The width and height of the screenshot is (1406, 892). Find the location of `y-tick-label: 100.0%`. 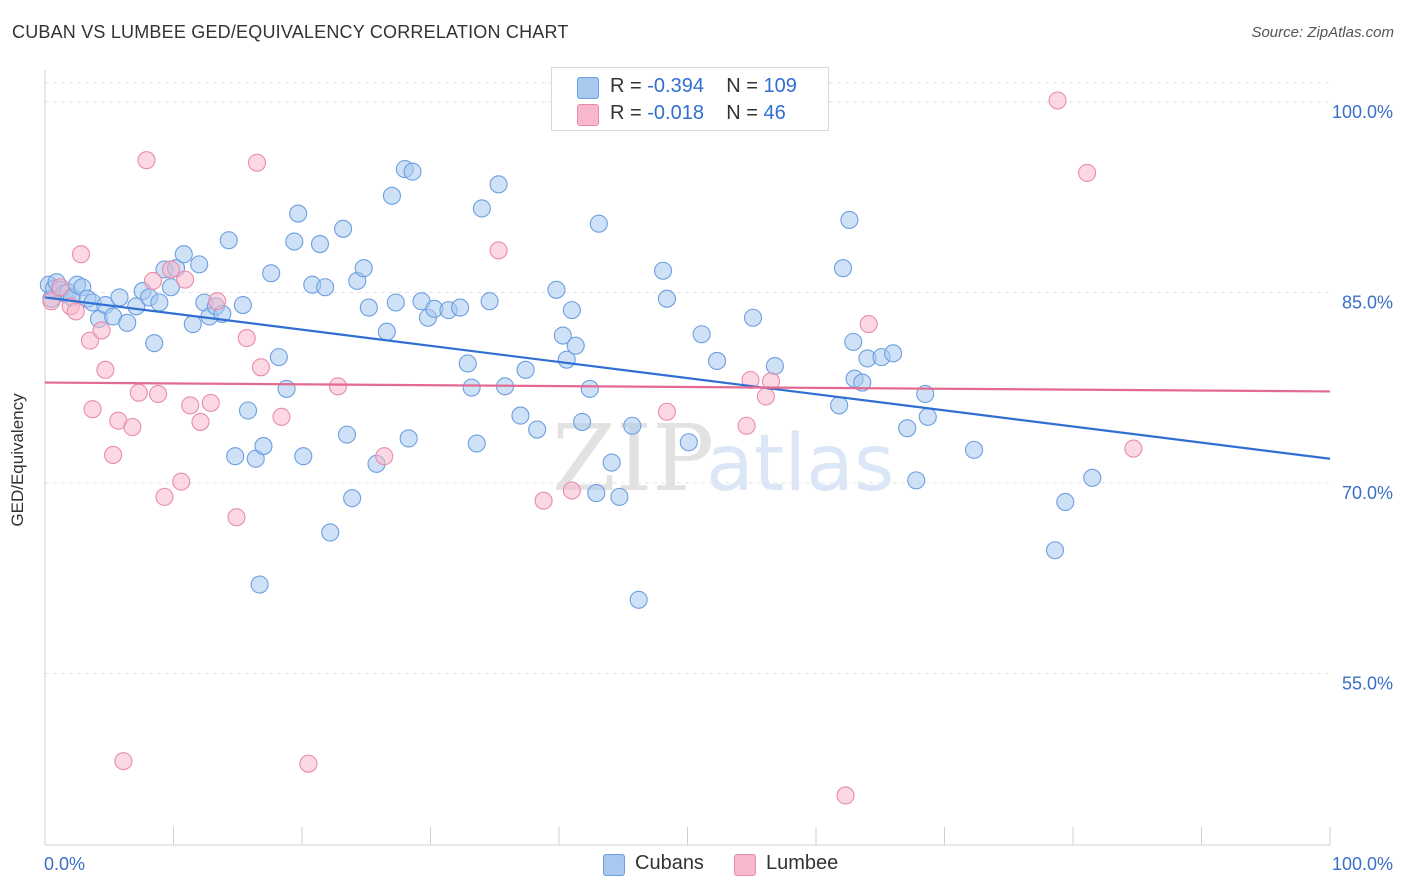

y-tick-label: 100.0% is located at coordinates (1362, 112).